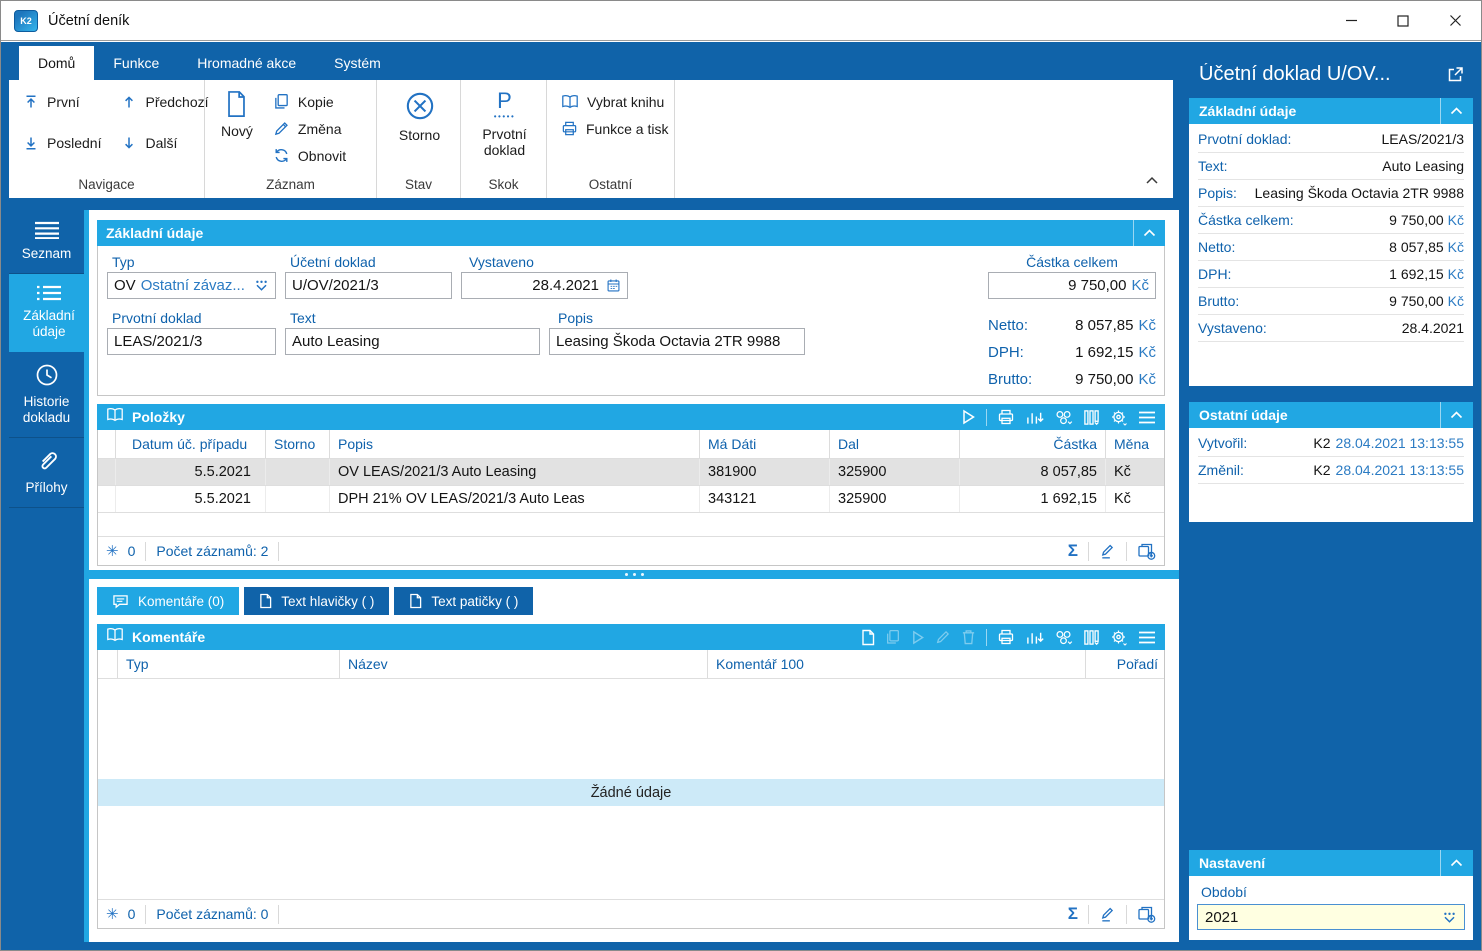 The image size is (1482, 951). What do you see at coordinates (1010, 379) in the screenshot?
I see `brutto-label: Brutto:` at bounding box center [1010, 379].